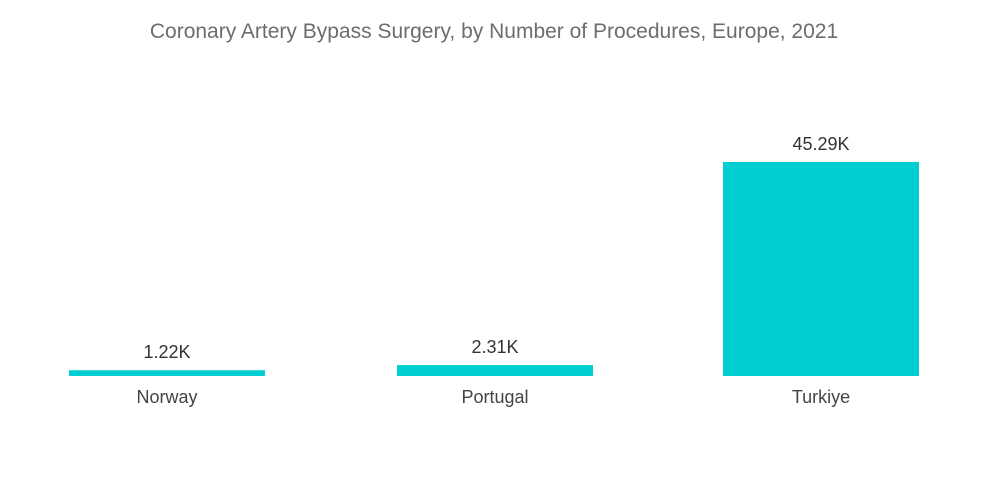 Image resolution: width=1000 pixels, height=504 pixels. I want to click on category-label-turkiye: Turkiye, so click(821, 397).